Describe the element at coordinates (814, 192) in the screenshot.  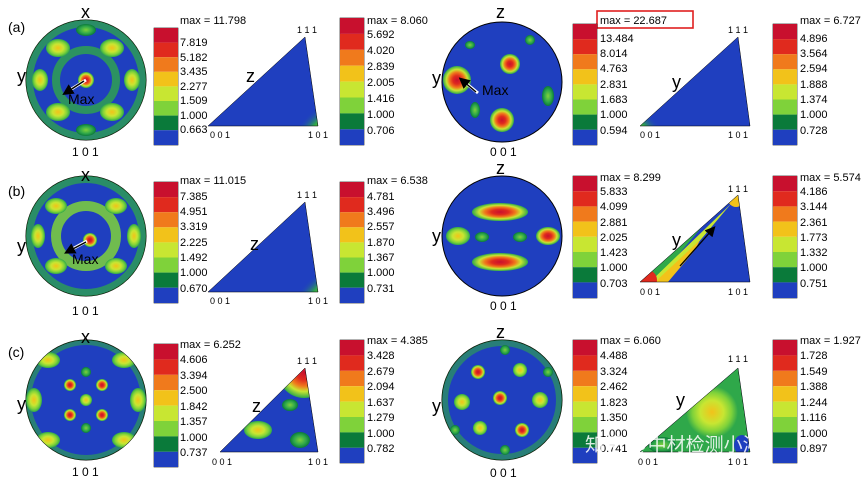
I see `scale-value: 4.186` at that location.